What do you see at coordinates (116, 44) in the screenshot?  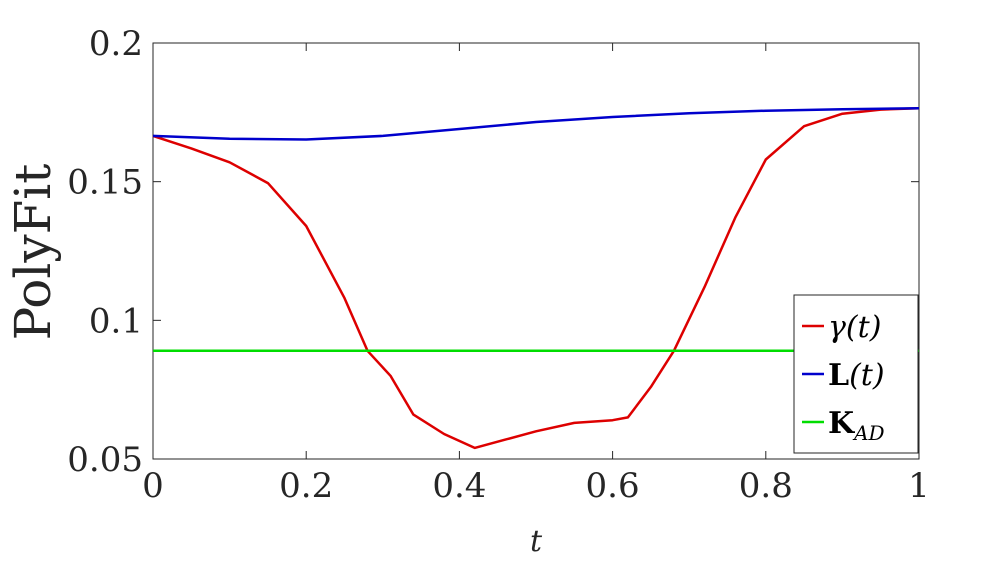 I see `y-tick-label: 0.2` at bounding box center [116, 44].